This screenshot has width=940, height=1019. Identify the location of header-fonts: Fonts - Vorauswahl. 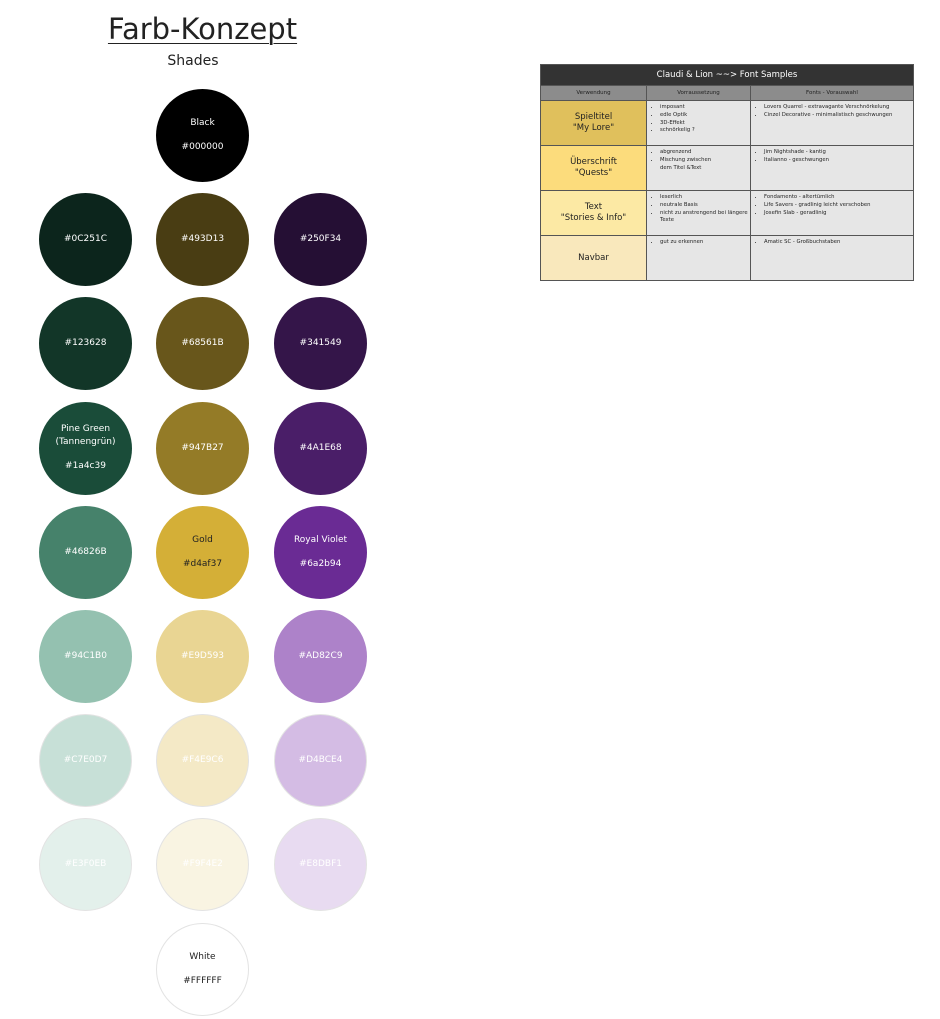
(832, 93).